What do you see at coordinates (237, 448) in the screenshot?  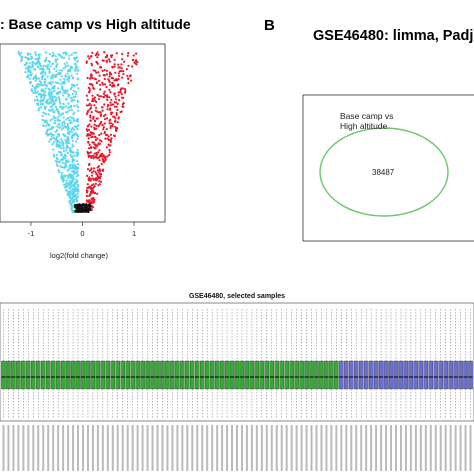 I see `boxplot-sample-labels` at bounding box center [237, 448].